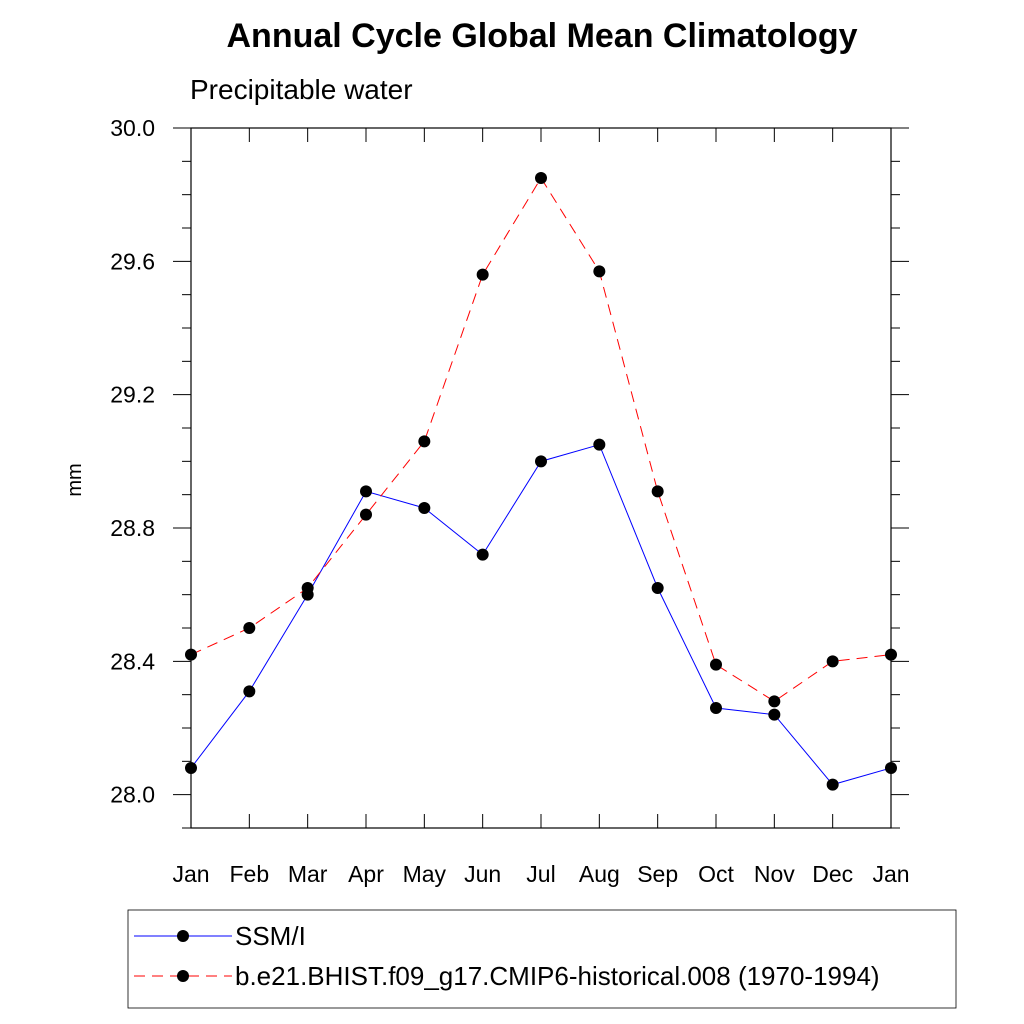 Image resolution: width=1024 pixels, height=1024 pixels. What do you see at coordinates (774, 874) in the screenshot?
I see `x-tick-label: Nov` at bounding box center [774, 874].